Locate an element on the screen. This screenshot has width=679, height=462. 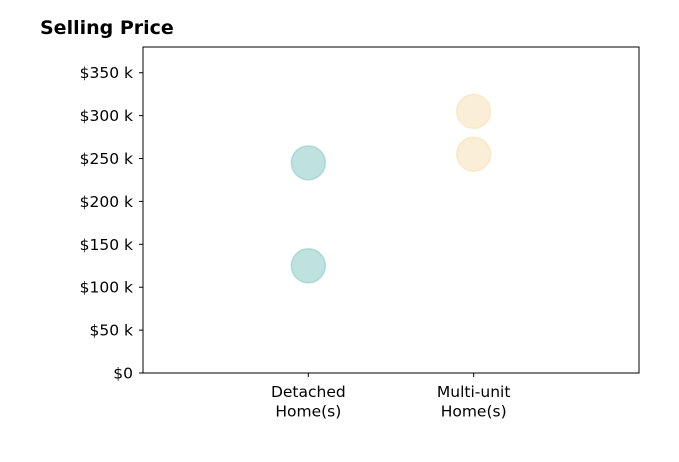
x-tick-label: Multi-unit Home(s) is located at coordinates (474, 402).